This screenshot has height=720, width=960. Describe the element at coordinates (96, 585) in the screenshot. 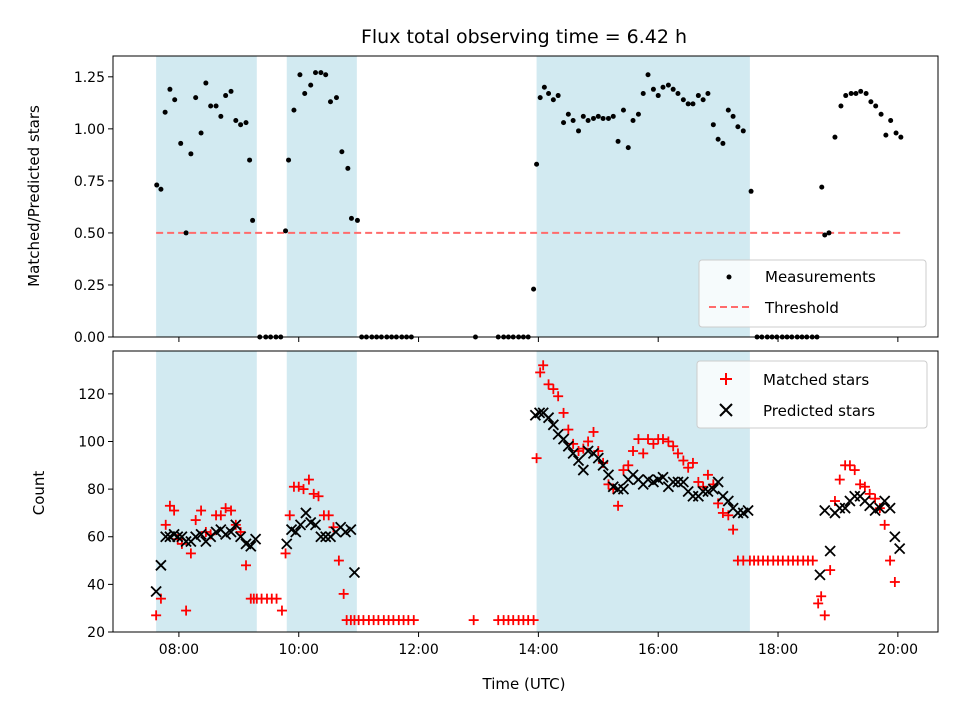

I see `bottom-y-tick-label: 40` at that location.